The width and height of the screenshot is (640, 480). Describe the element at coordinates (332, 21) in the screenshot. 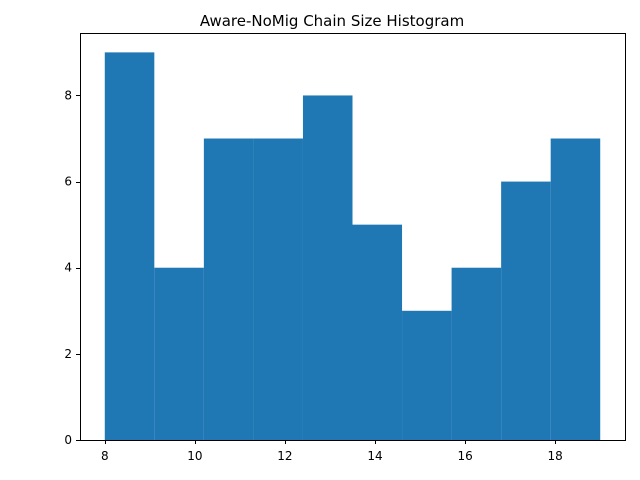

I see `chart-title: Aware-NoMig Chain Size Histogram` at that location.